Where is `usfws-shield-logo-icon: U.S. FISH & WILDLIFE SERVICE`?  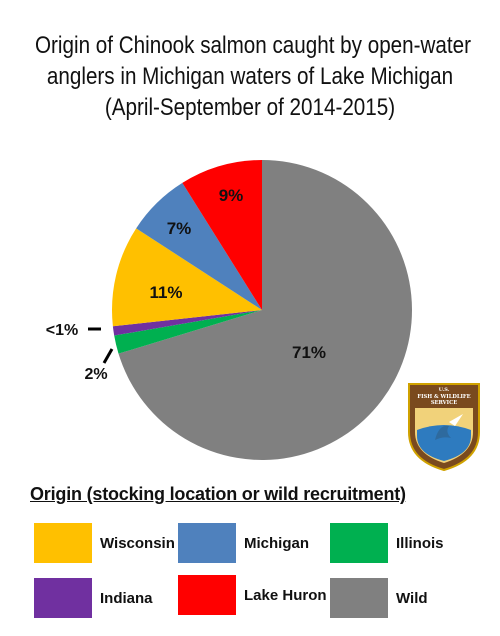
usfws-shield-logo-icon: U.S. FISH & WILDLIFE SERVICE is located at coordinates (444, 427).